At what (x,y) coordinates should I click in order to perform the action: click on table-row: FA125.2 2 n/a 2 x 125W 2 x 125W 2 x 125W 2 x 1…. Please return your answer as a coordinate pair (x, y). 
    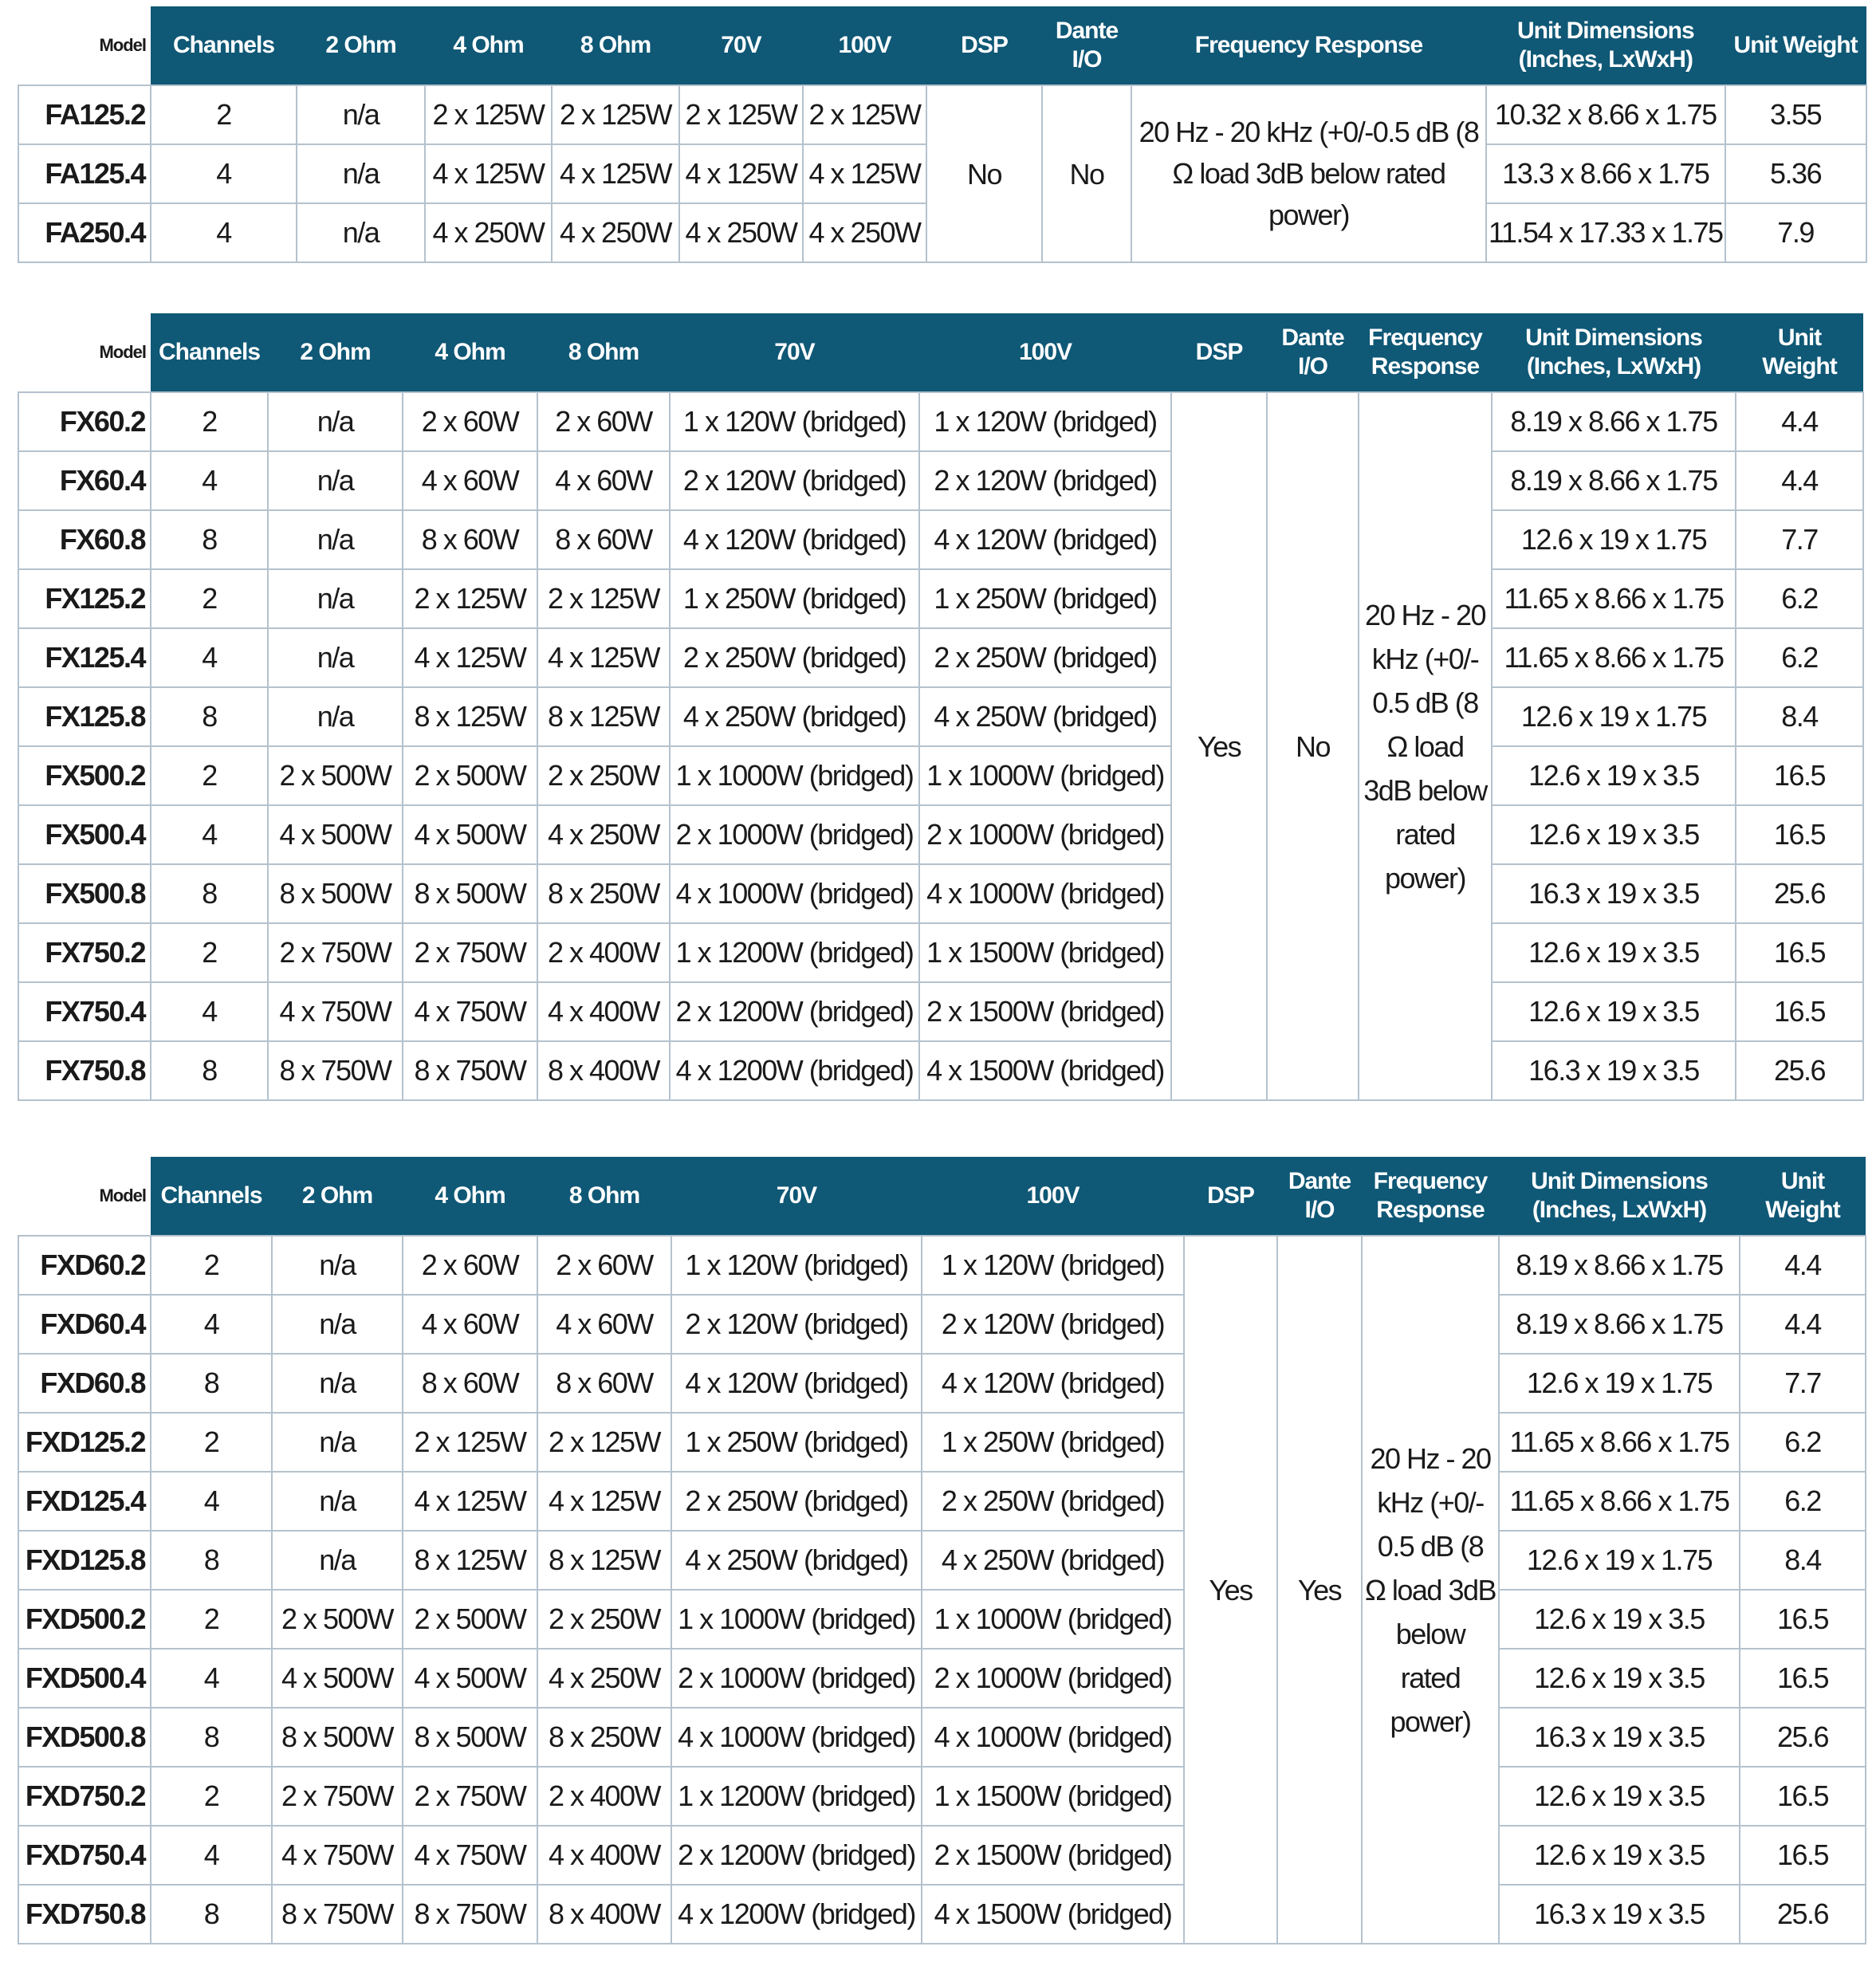
    Looking at the image, I should click on (943, 174).